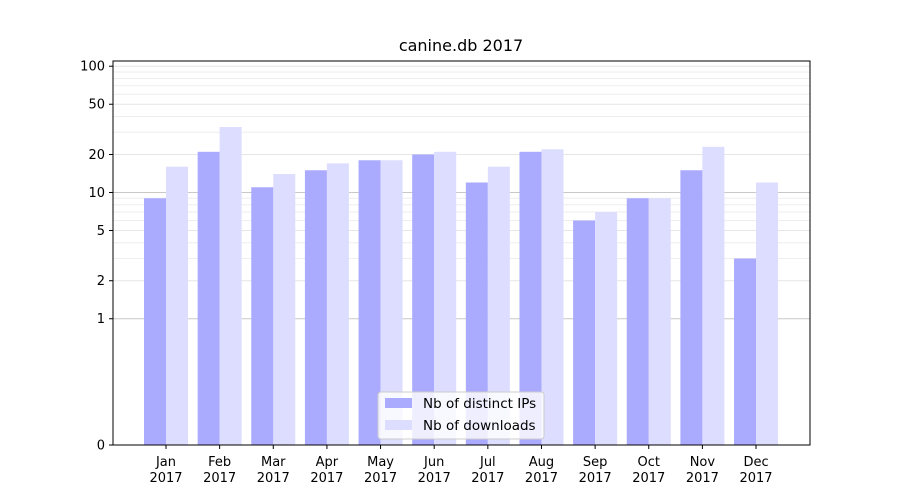 The width and height of the screenshot is (900, 500). What do you see at coordinates (101, 319) in the screenshot?
I see `y-tick-label: 1` at bounding box center [101, 319].